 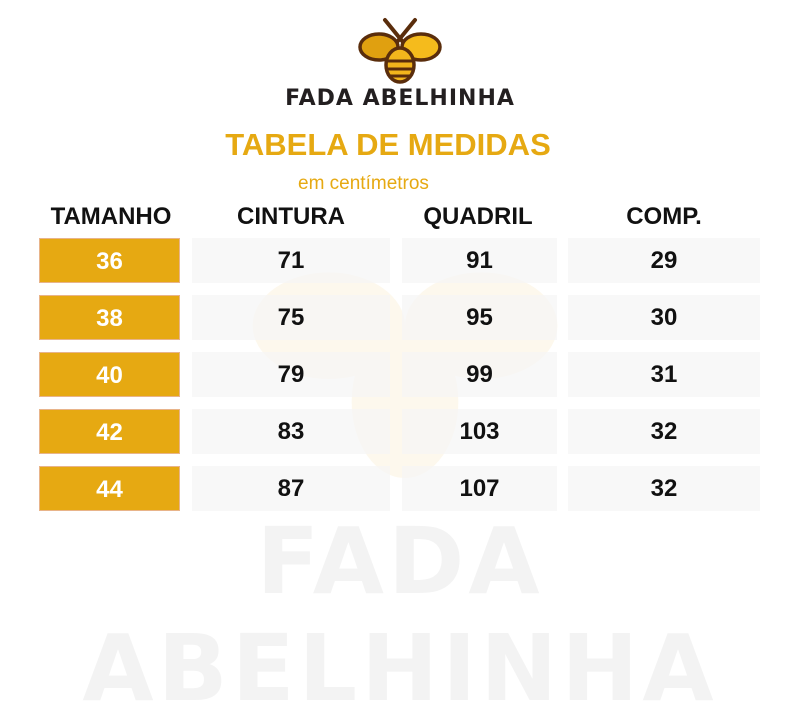 What do you see at coordinates (291, 216) in the screenshot?
I see `header-waist: CINTURA` at bounding box center [291, 216].